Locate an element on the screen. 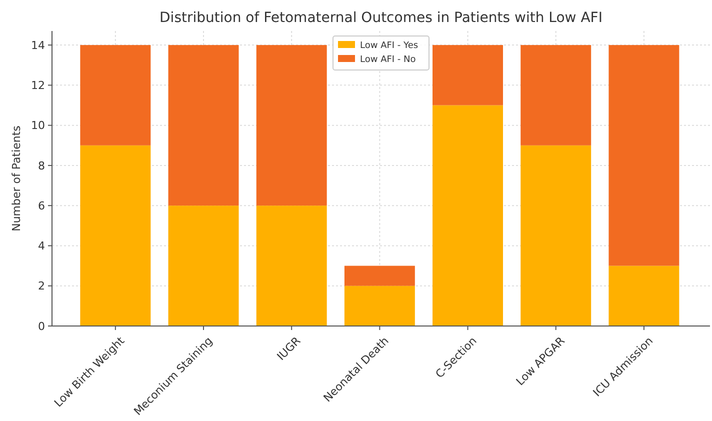 The image size is (712, 421). y-tick-label: 10 is located at coordinates (38, 125).